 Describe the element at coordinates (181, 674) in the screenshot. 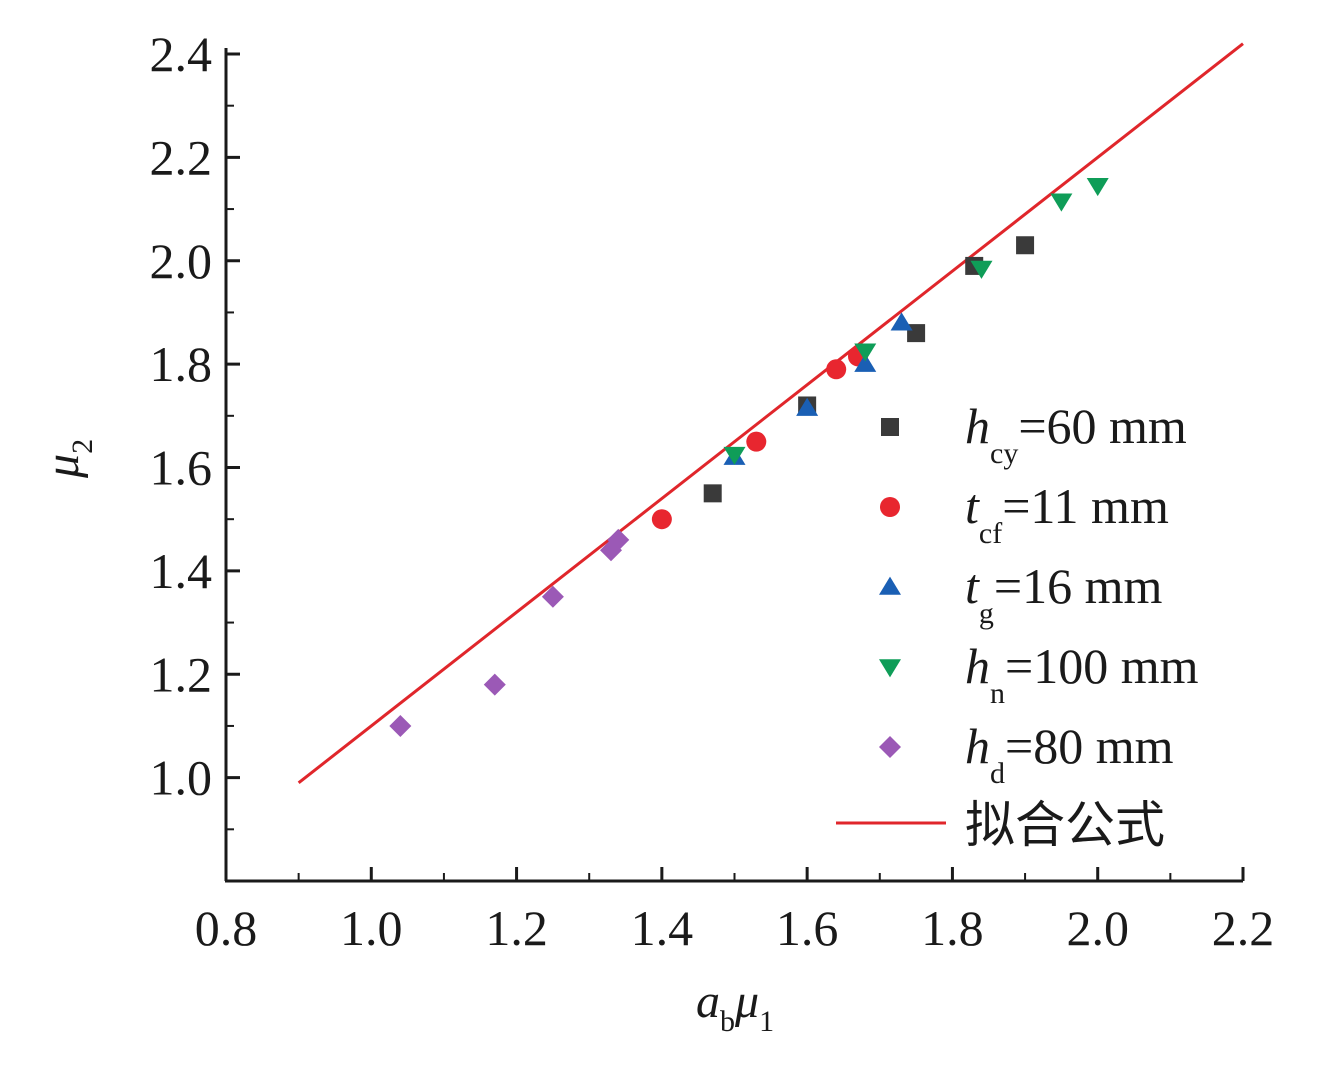

I see `y-tick-label: 1.2` at that location.